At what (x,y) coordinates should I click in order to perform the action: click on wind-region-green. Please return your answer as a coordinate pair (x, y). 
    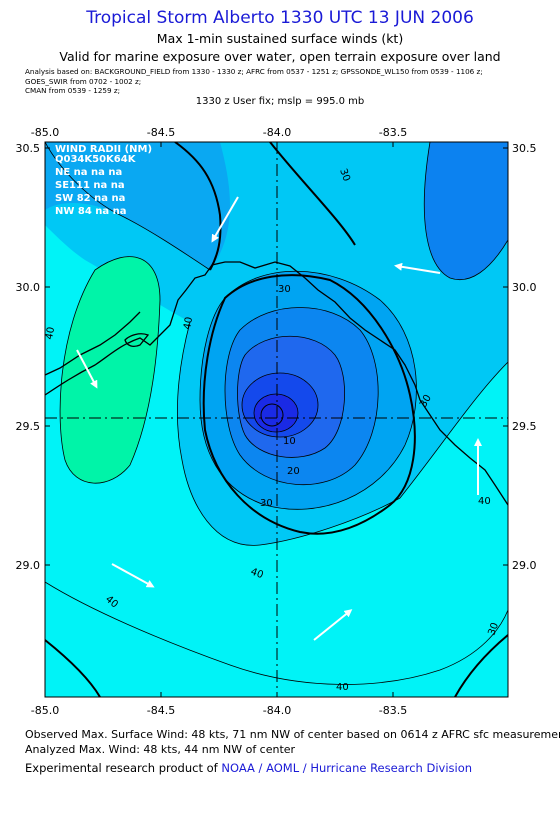
    Looking at the image, I should click on (110, 370).